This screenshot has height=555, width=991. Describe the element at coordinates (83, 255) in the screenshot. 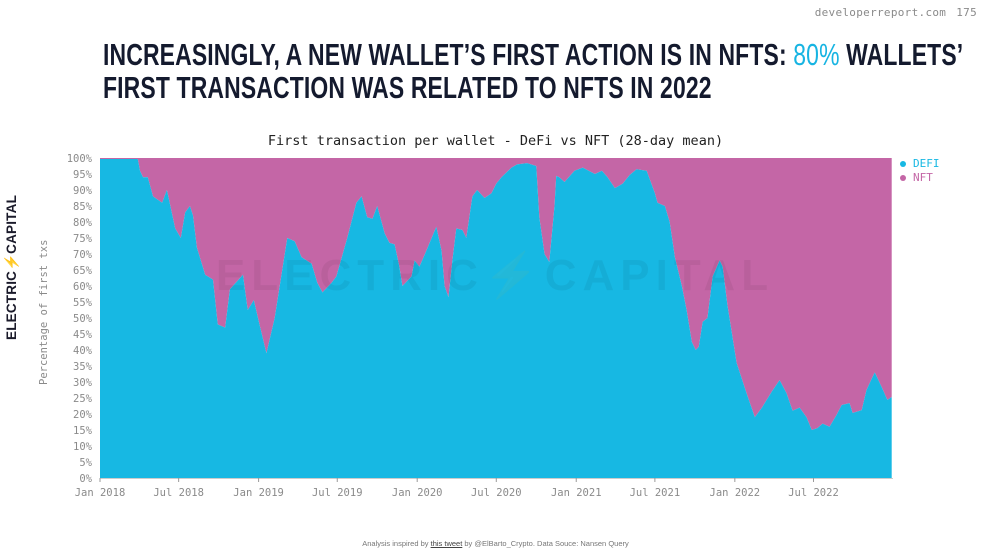

I see `y-tick-label: 70%` at that location.